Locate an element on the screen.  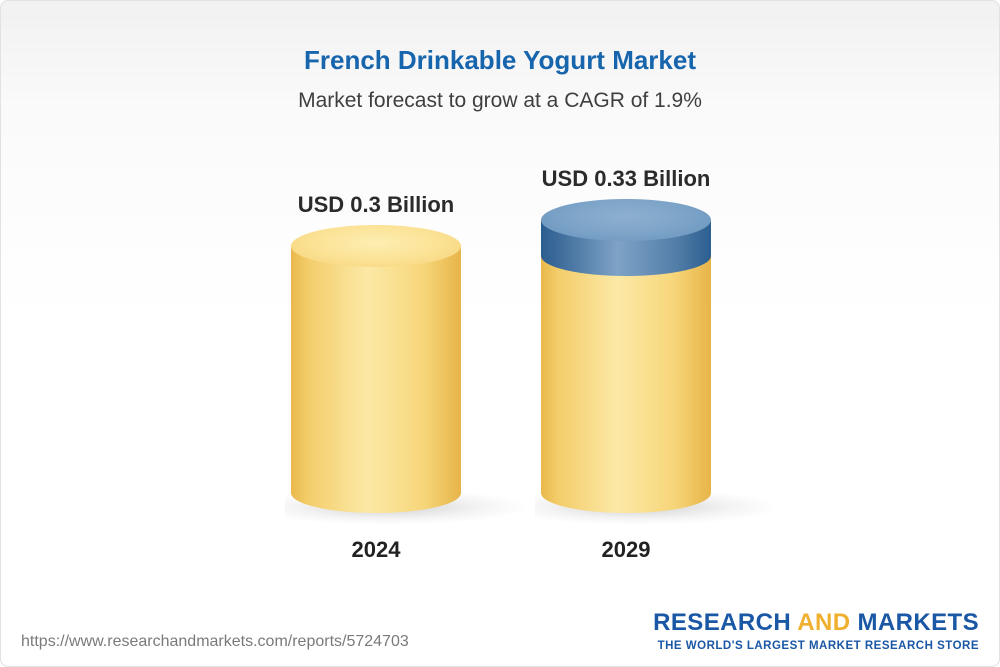
bar-value-label-2029: USD 0.33 Billion is located at coordinates (626, 178).